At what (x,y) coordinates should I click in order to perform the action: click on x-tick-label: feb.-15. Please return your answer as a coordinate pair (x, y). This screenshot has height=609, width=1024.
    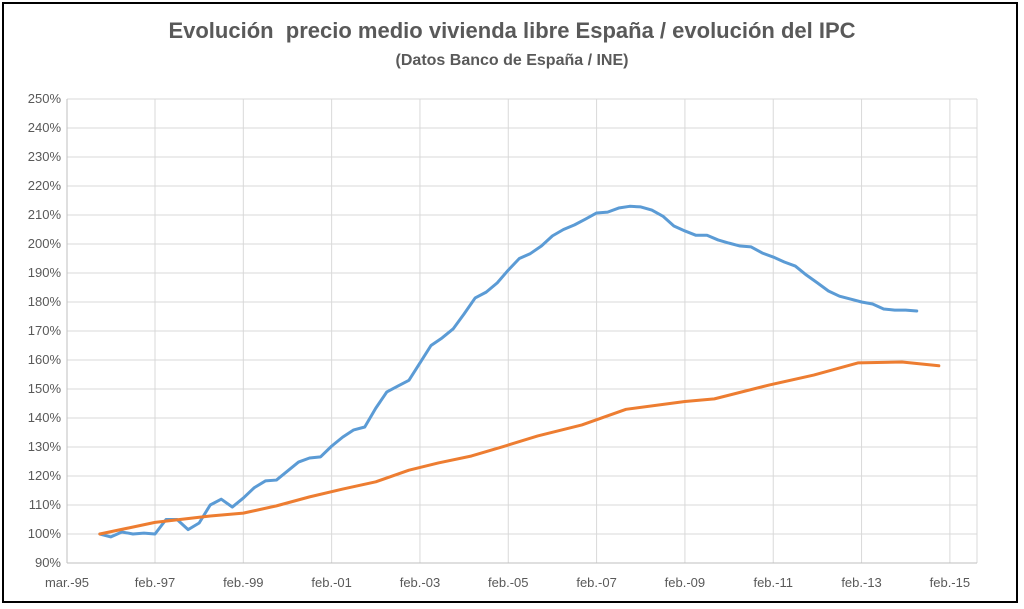
    Looking at the image, I should click on (950, 582).